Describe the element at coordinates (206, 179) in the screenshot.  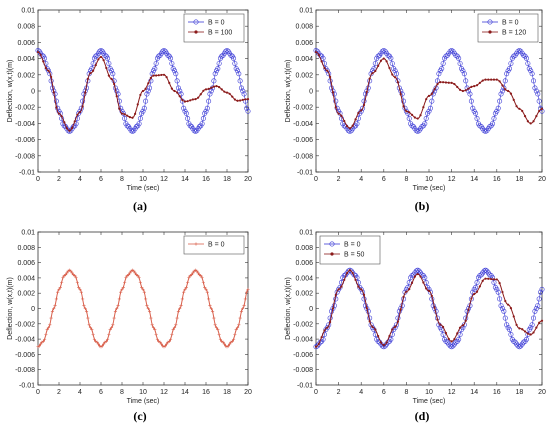
I see `x-tick-label: 16` at that location.